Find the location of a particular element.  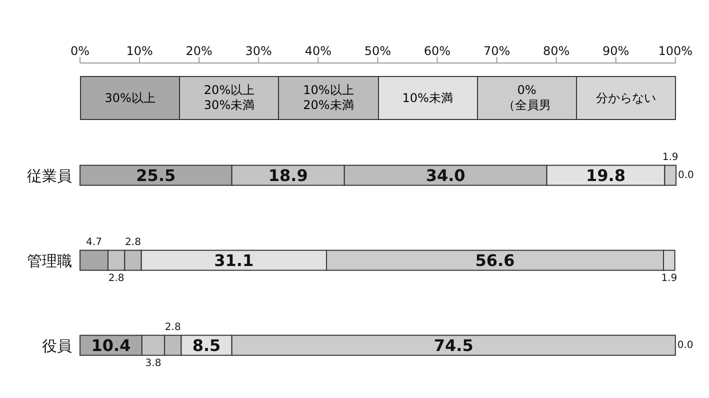

text: 20%以上 30%未満 is located at coordinates (228, 98).